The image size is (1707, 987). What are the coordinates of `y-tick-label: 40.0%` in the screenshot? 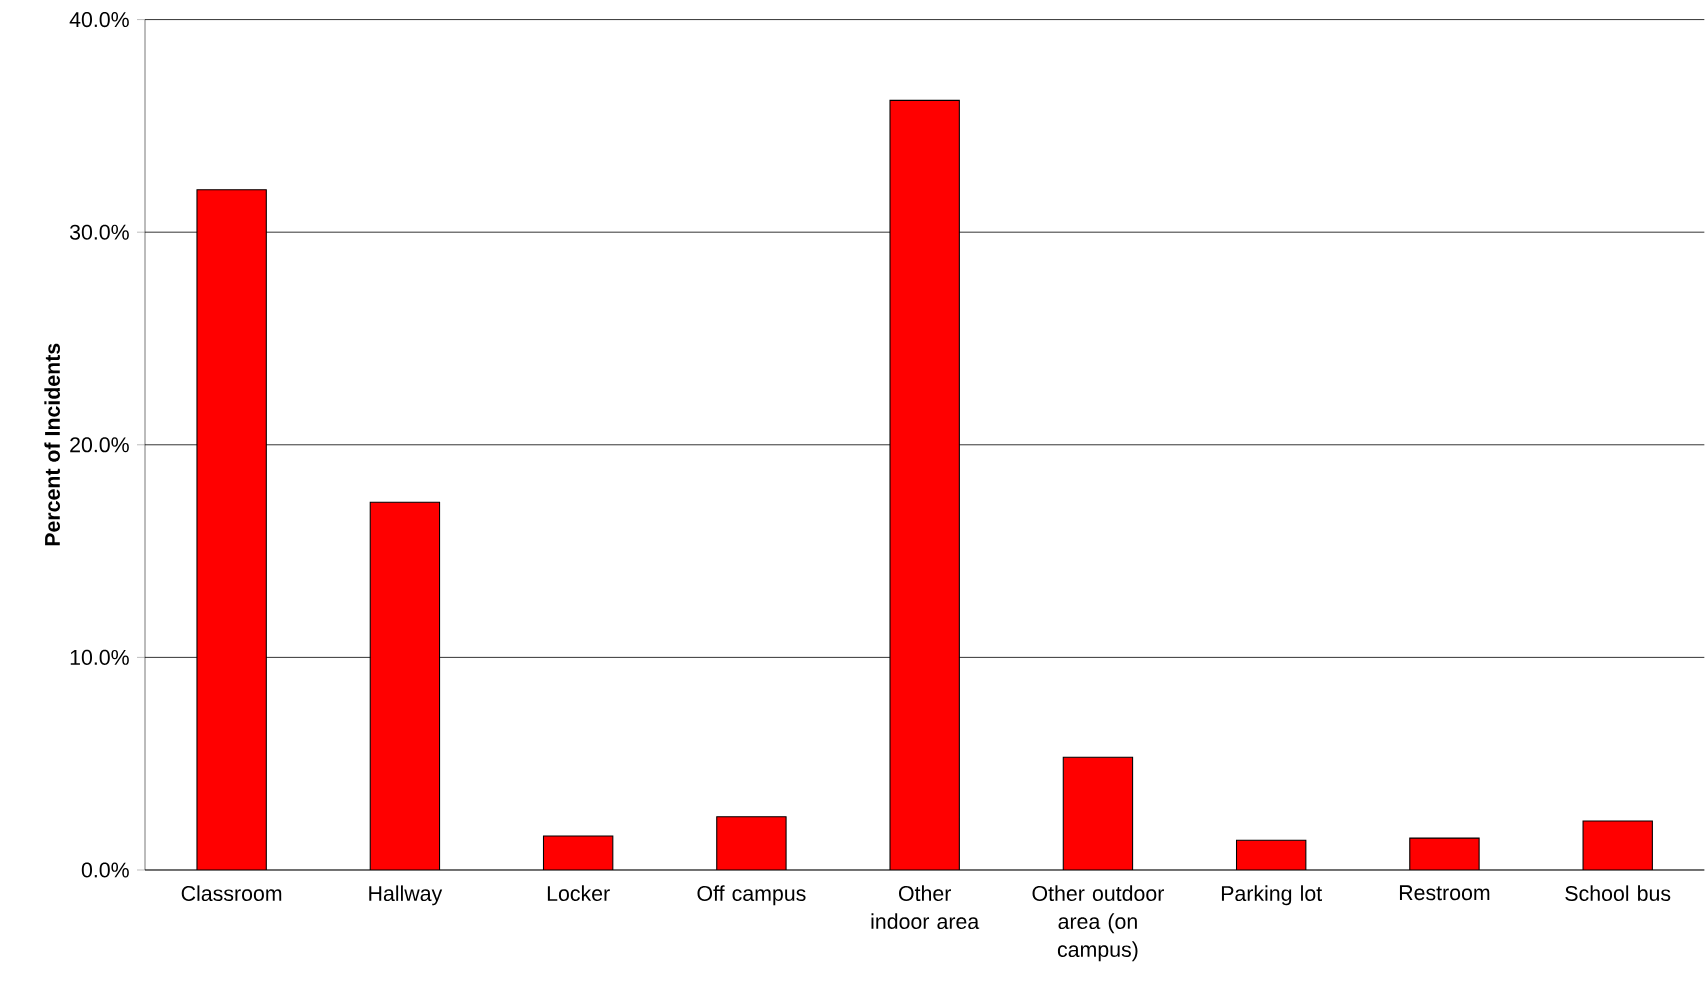 It's located at (99, 20).